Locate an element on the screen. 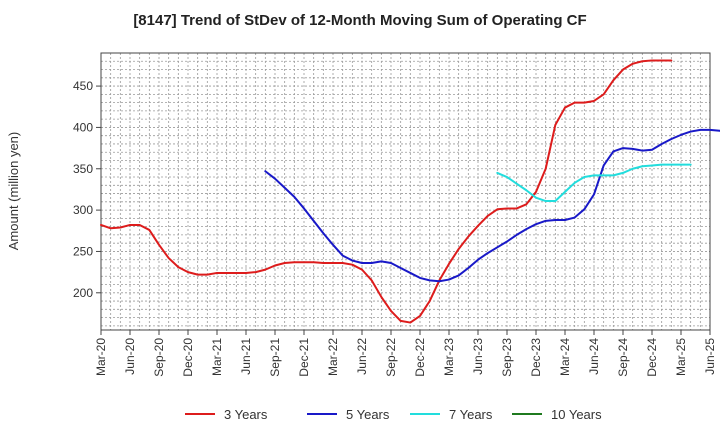 The width and height of the screenshot is (720, 440). x-tick-label: Sep-22 is located at coordinates (391, 357).